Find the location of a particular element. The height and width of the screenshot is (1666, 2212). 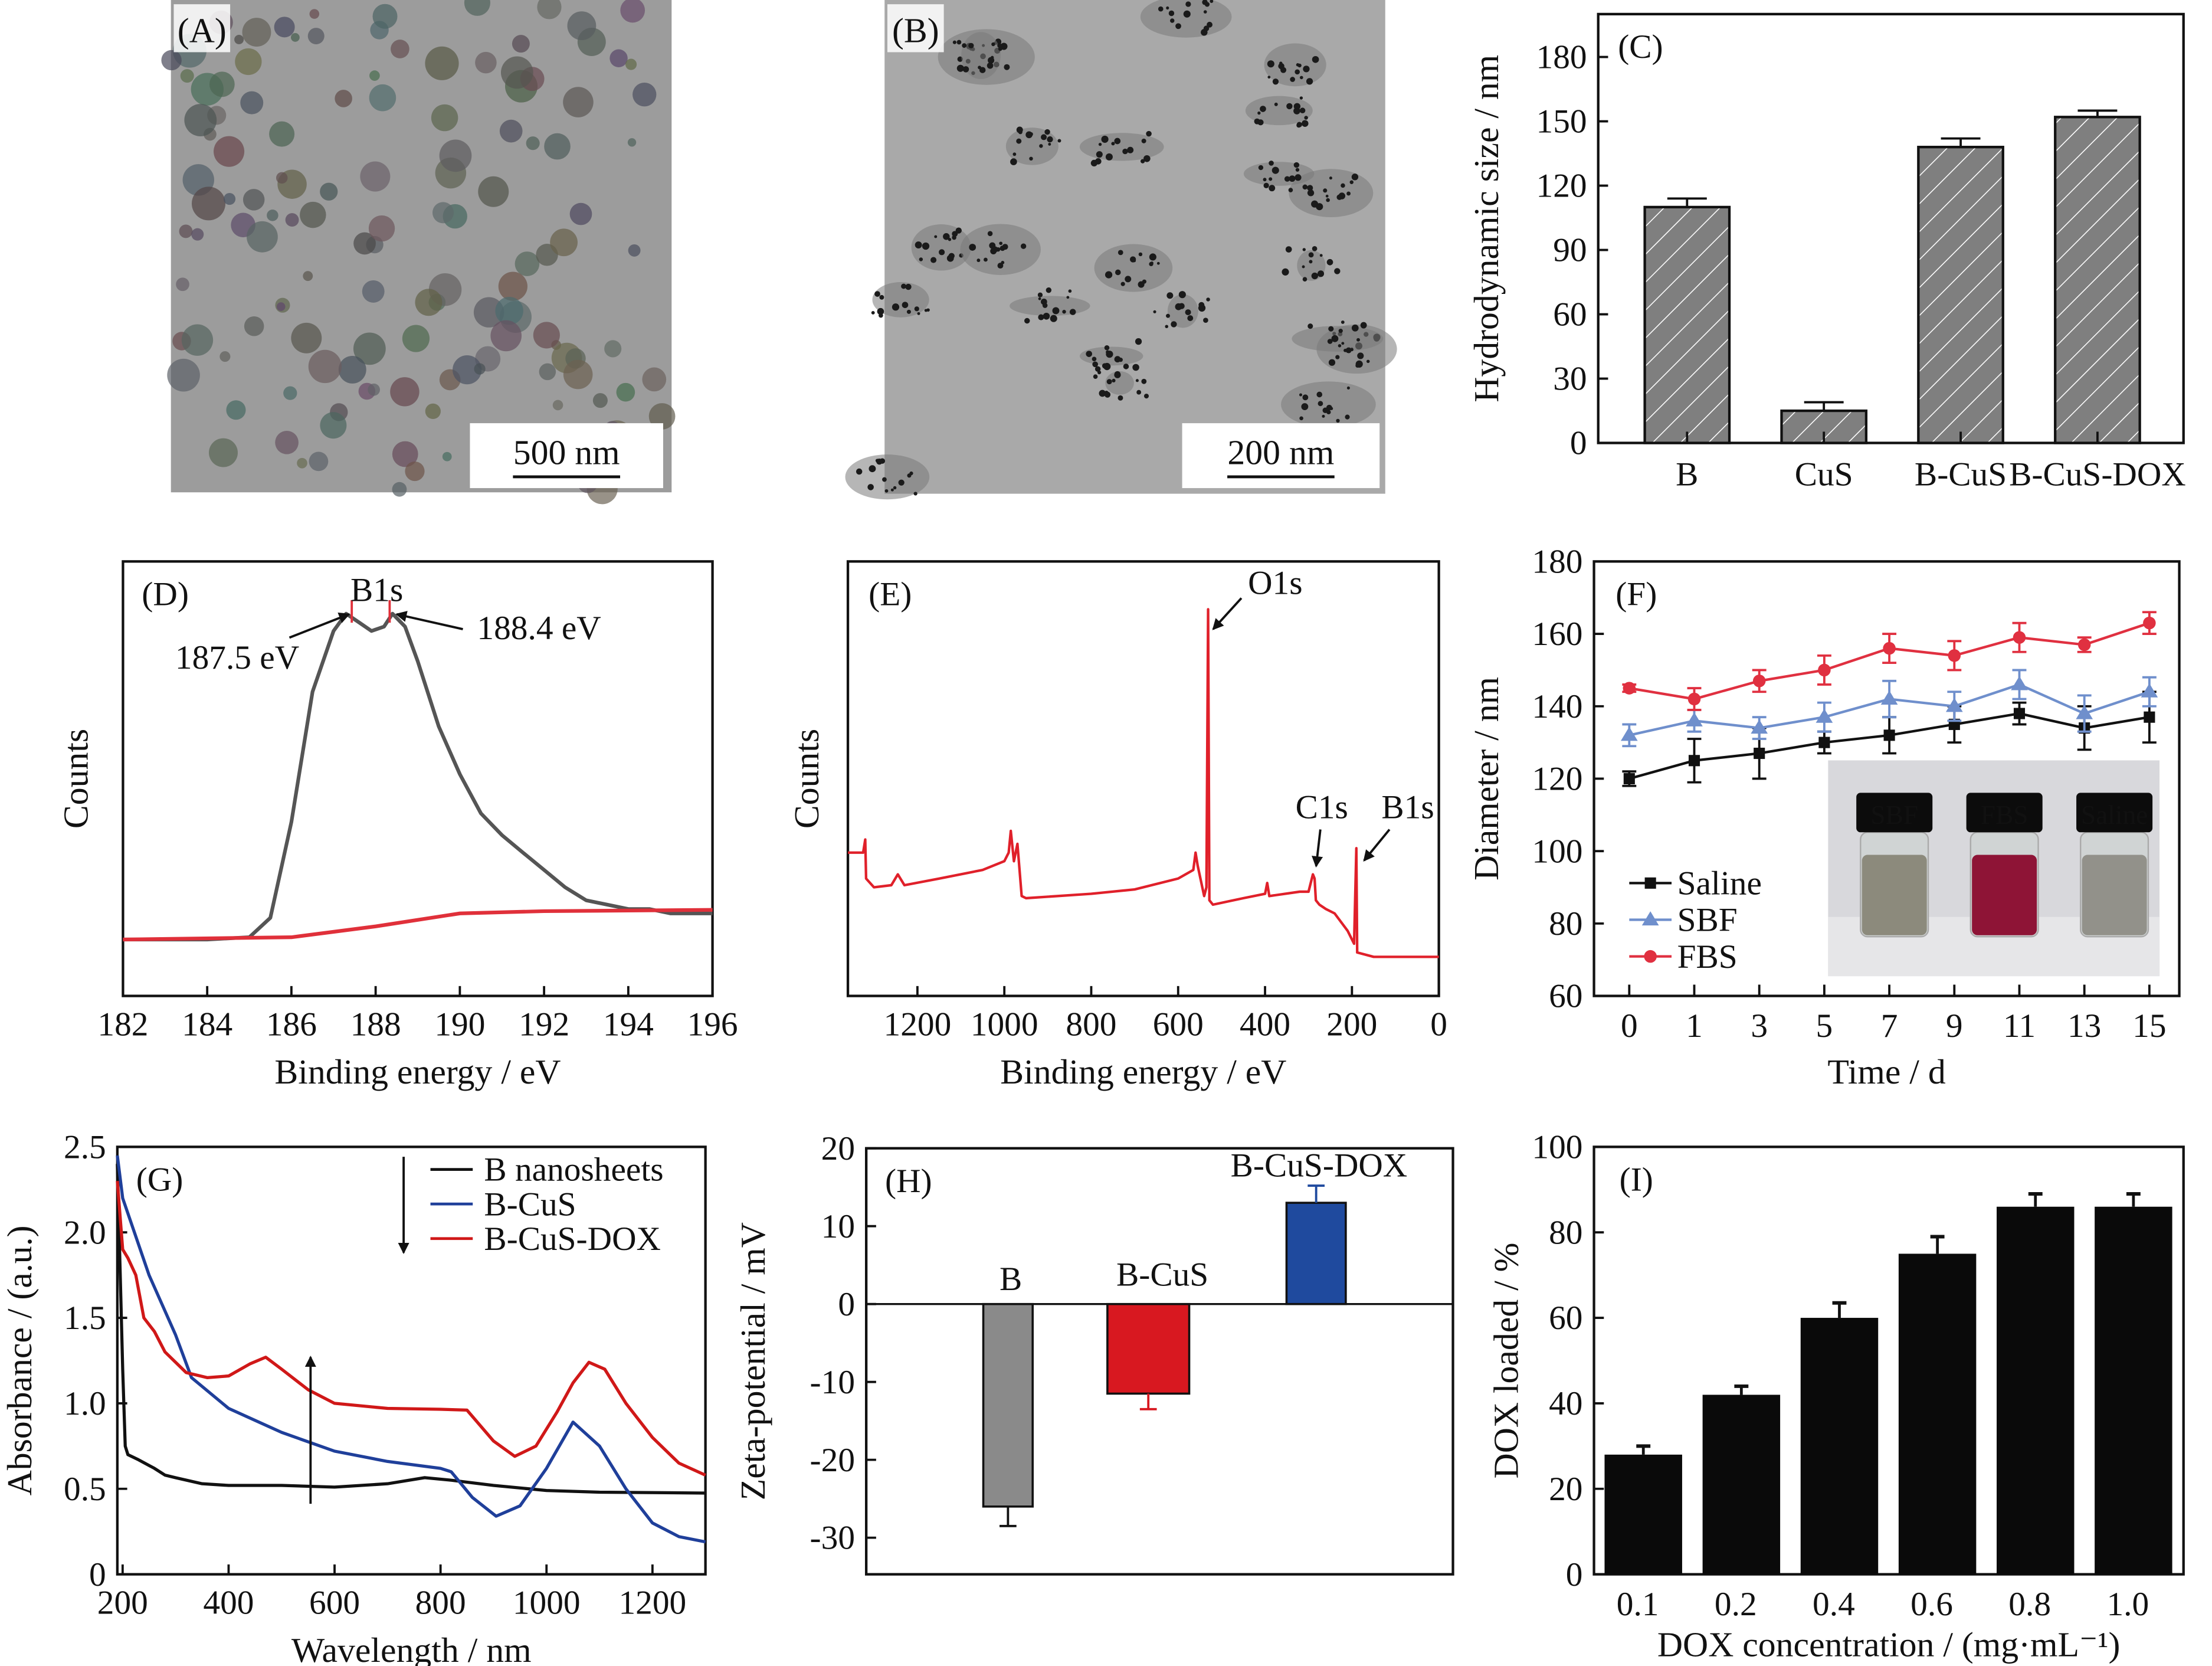

x-tick-label: 0.8 is located at coordinates (2029, 1604).